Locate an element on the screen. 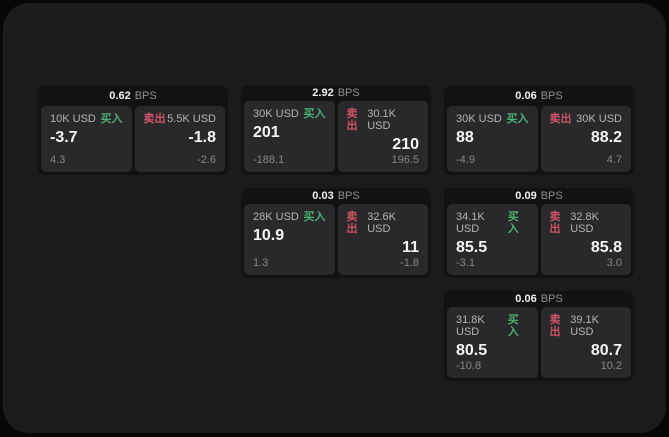  sell-sub-value: 10.2 is located at coordinates (611, 366).